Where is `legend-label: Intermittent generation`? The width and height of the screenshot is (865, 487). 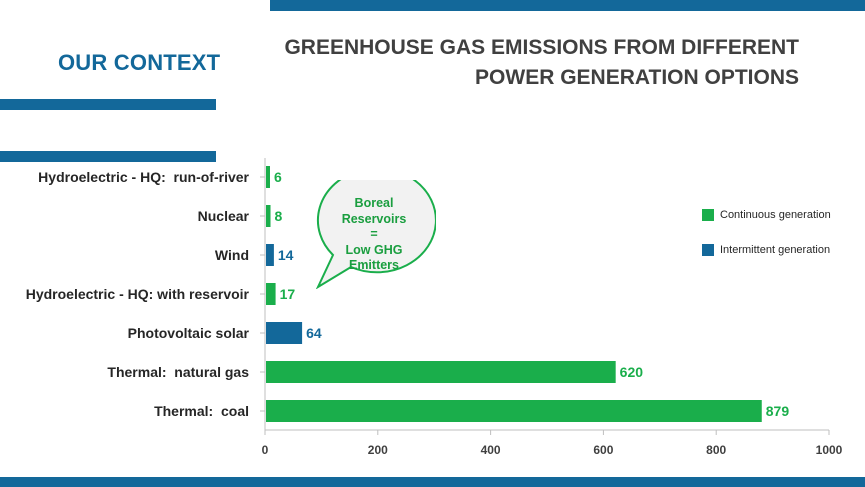
legend-label: Intermittent generation is located at coordinates (775, 250).